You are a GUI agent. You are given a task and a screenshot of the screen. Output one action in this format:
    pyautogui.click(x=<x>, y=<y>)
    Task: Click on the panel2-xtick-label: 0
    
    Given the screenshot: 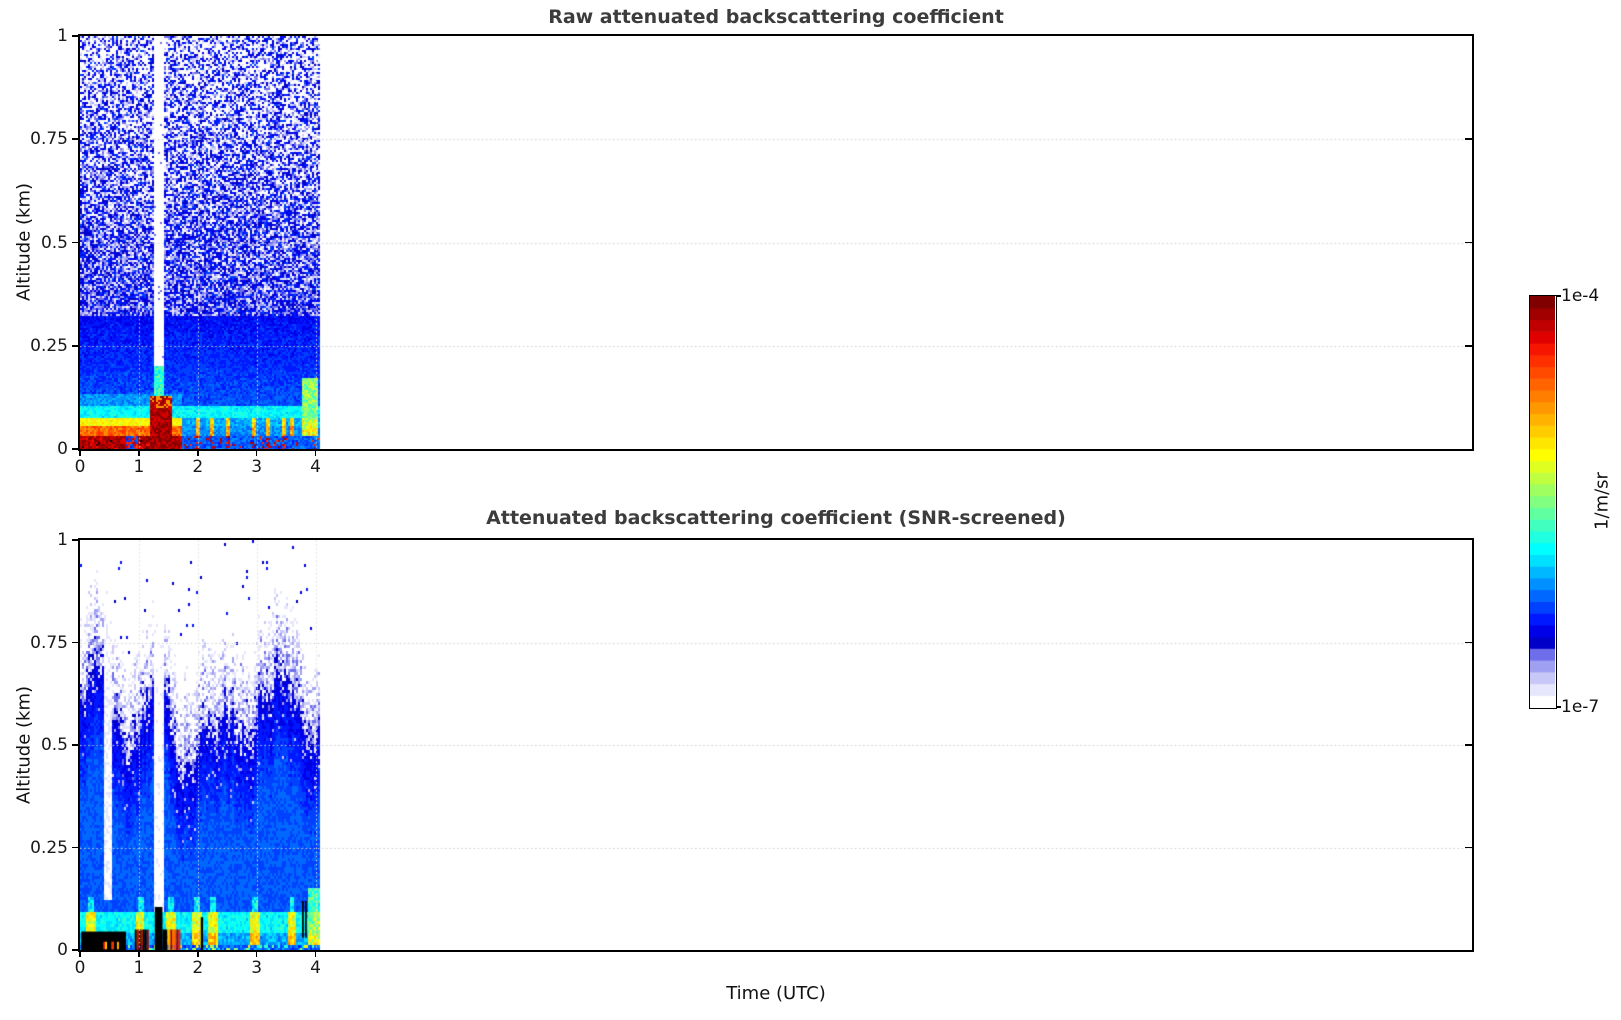 What is the action you would take?
    pyautogui.click(x=80, y=968)
    